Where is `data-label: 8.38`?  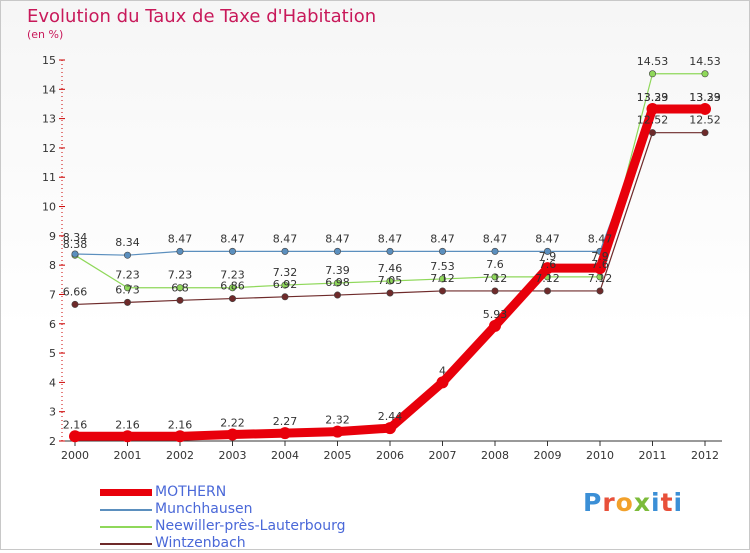
data-label: 8.38 is located at coordinates (75, 244).